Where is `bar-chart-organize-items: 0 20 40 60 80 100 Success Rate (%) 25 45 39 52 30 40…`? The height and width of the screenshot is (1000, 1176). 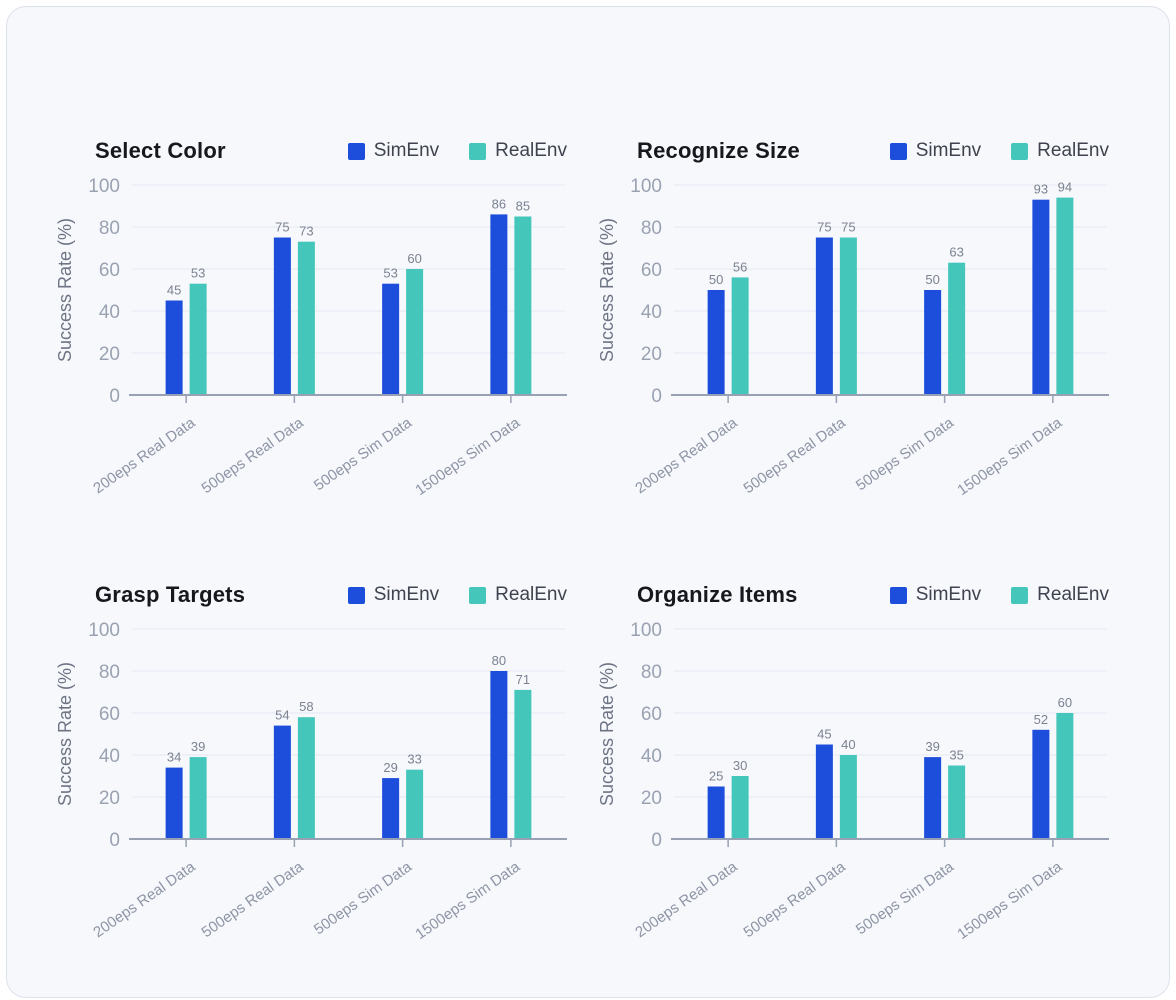
bar-chart-organize-items: 0 20 40 60 80 100 Success Rate (%) 25 45 39 52 30 40… is located at coordinates (853, 781).